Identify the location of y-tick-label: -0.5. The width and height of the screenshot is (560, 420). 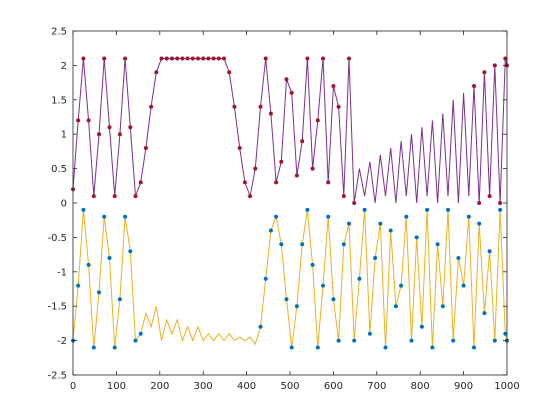
(57, 238).